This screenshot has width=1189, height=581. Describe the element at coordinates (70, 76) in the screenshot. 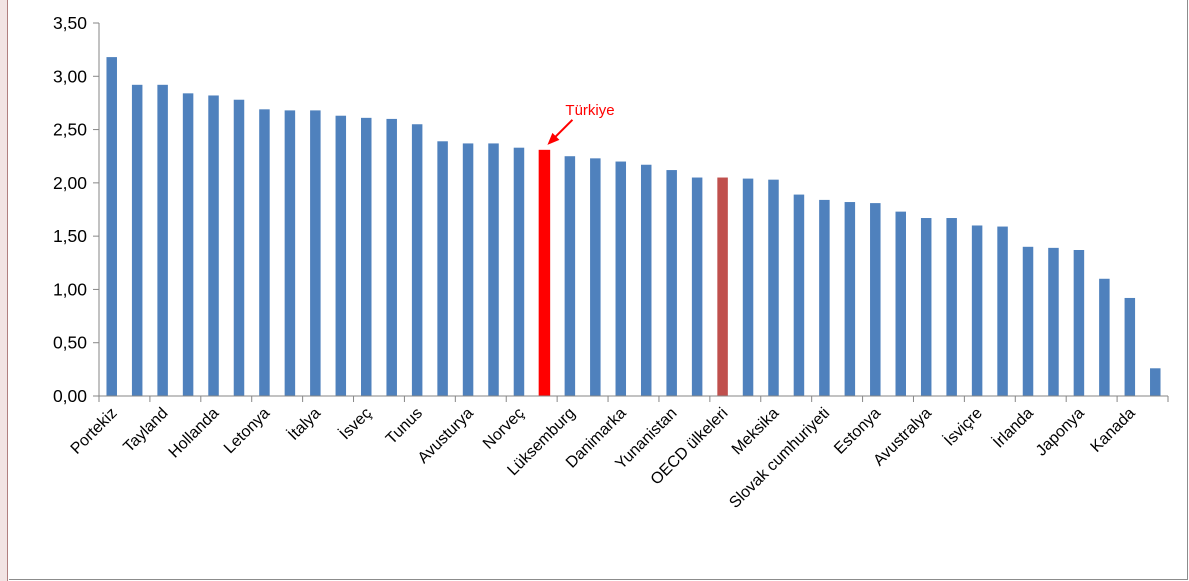

I see `y-tick-label: 3,00` at that location.